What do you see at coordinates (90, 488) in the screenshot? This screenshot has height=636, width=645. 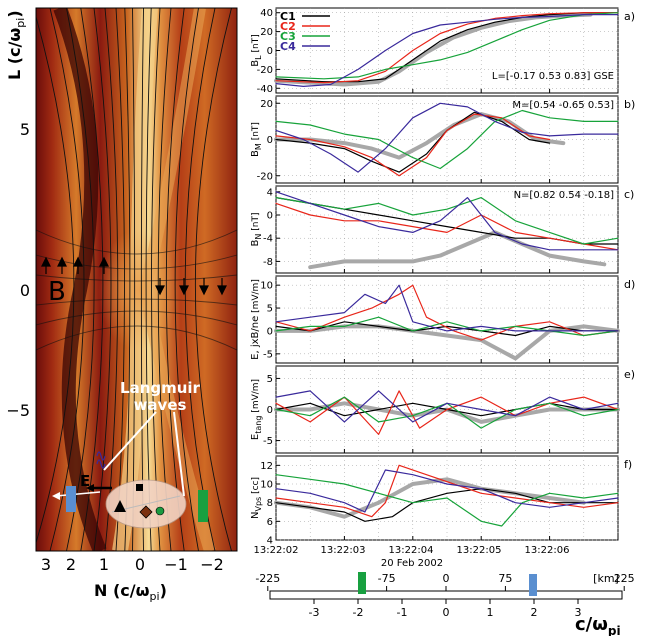 I see `e-vector-head` at bounding box center [90, 488].